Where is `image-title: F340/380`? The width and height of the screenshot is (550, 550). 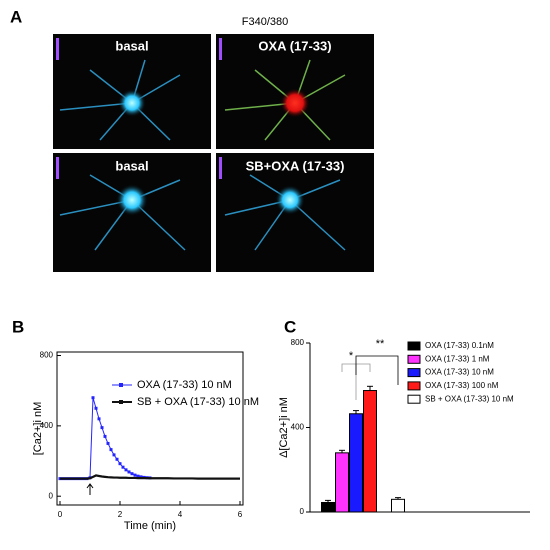 image-title: F340/380 is located at coordinates (265, 22).